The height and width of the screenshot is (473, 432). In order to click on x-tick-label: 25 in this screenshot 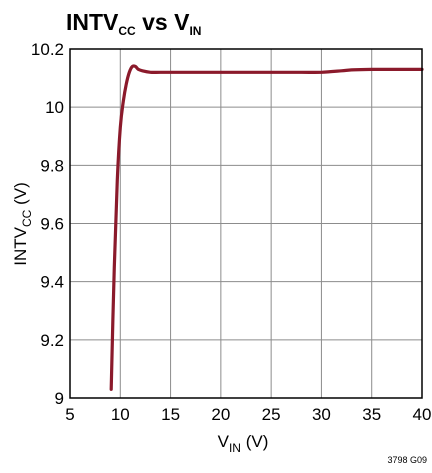, I will do `click(271, 414)`.